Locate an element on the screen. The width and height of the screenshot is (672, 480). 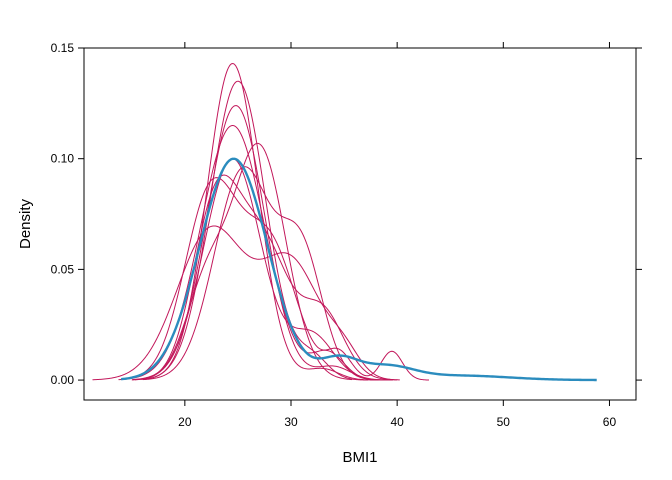
y-tick-label: 0.00 is located at coordinates (63, 380).